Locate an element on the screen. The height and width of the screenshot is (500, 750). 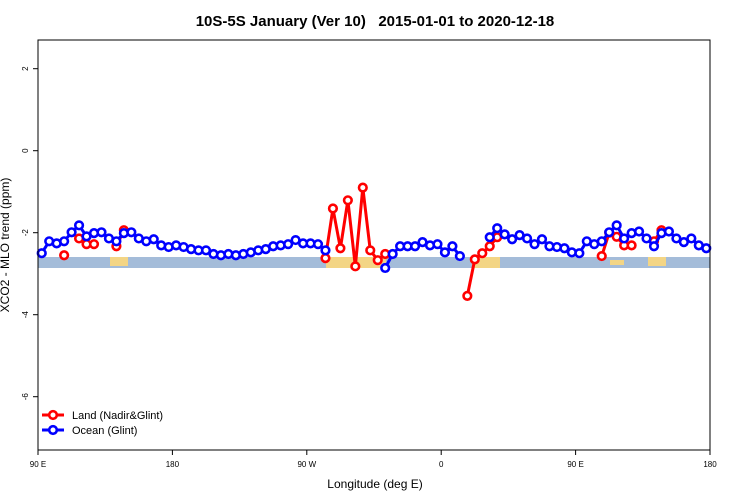
x-axis-label: Longitude (deg E) is located at coordinates (374, 484).